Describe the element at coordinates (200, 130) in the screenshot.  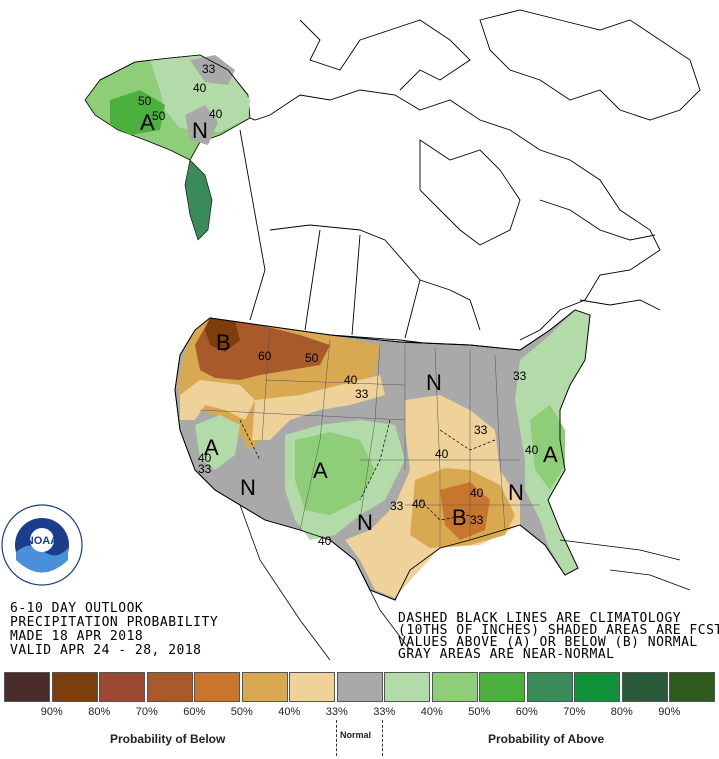
I see `alaska-normal-label: N` at that location.